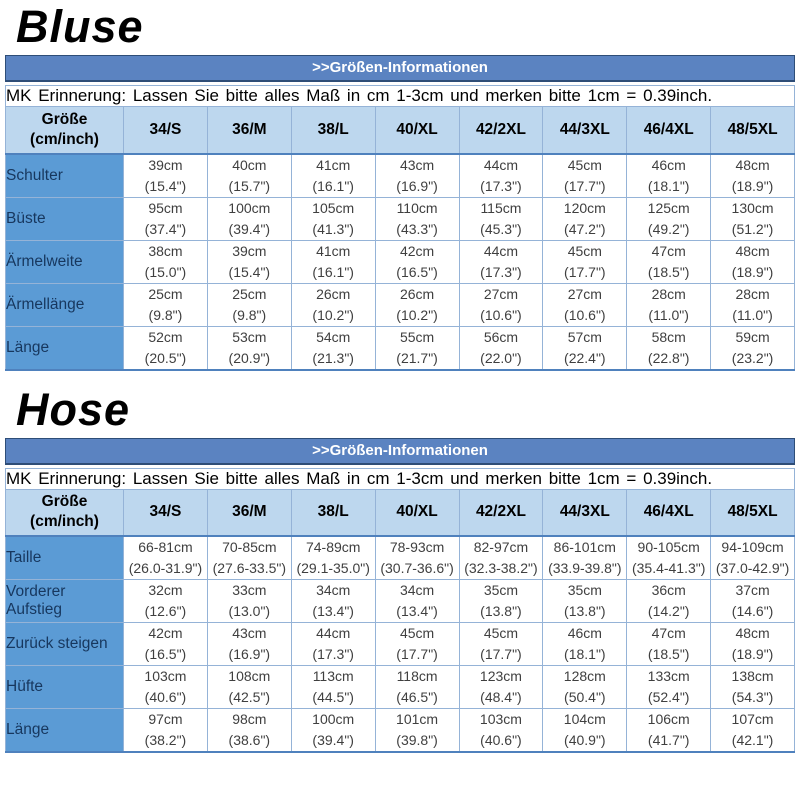 Image resolution: width=800 pixels, height=800 pixels. What do you see at coordinates (80, 26) in the screenshot?
I see `page-title: Bluse` at bounding box center [80, 26].